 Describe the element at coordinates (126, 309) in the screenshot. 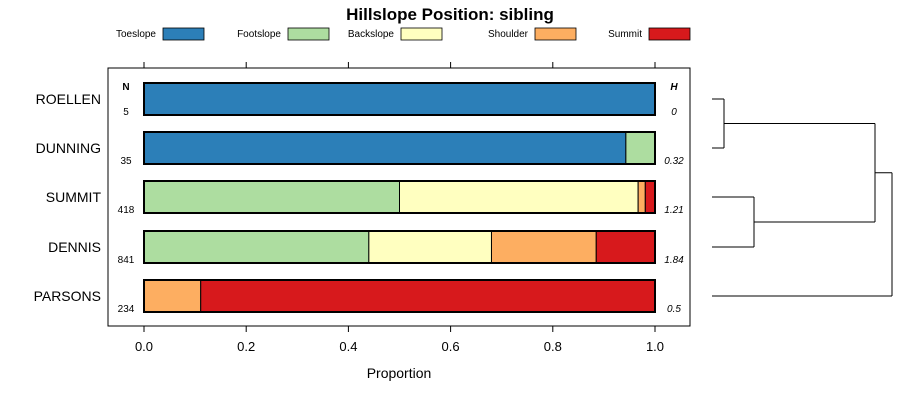

I see `n-value-parsons: 234` at that location.